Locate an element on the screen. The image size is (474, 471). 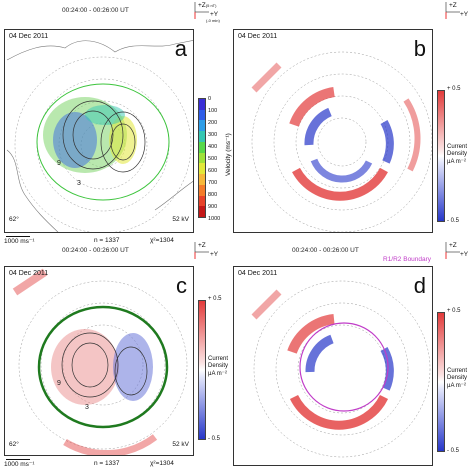
chi-label-c: χ²=1304 is located at coordinates (162, 463).